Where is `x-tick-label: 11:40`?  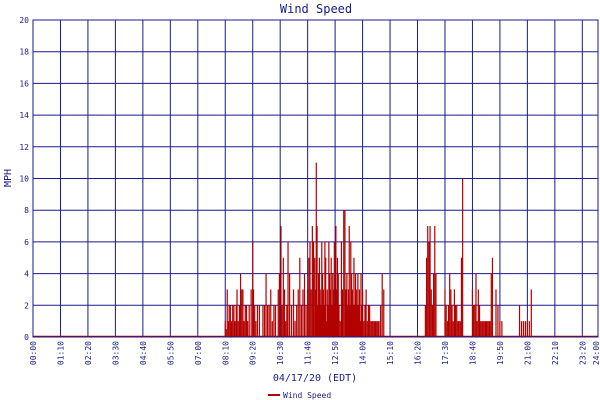 x-tick-label: 11:40 is located at coordinates (308, 353).